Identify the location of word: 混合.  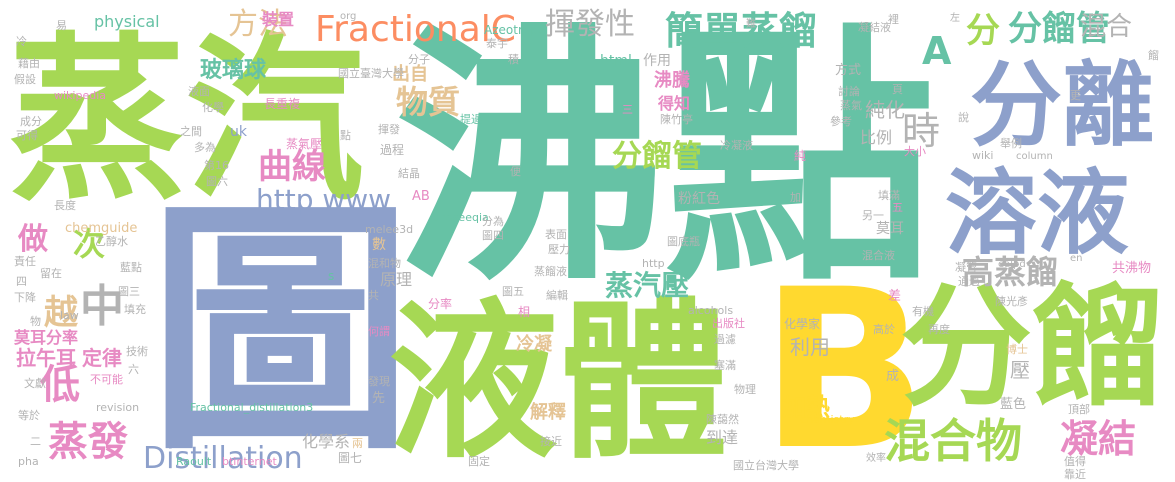
(1106, 27).